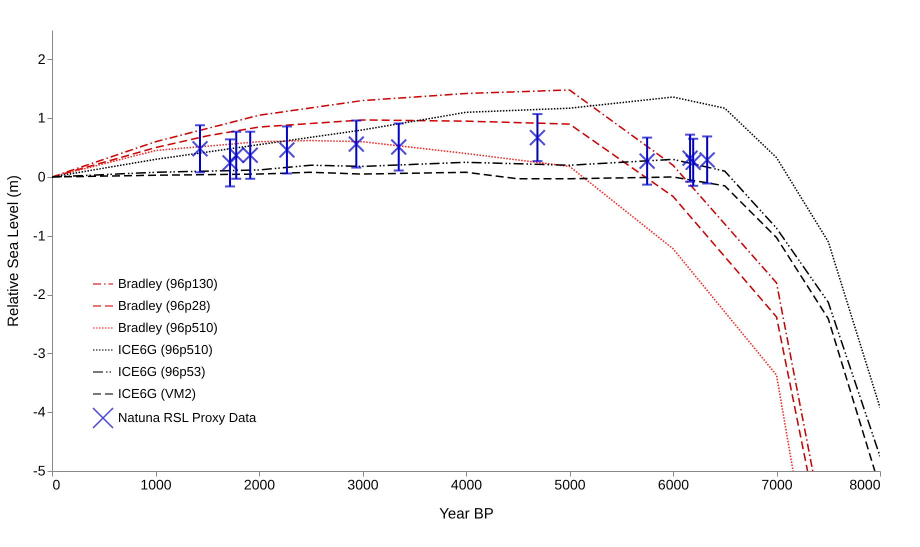 This screenshot has width=920, height=547. What do you see at coordinates (42, 176) in the screenshot?
I see `y-tick-label: 0` at bounding box center [42, 176].